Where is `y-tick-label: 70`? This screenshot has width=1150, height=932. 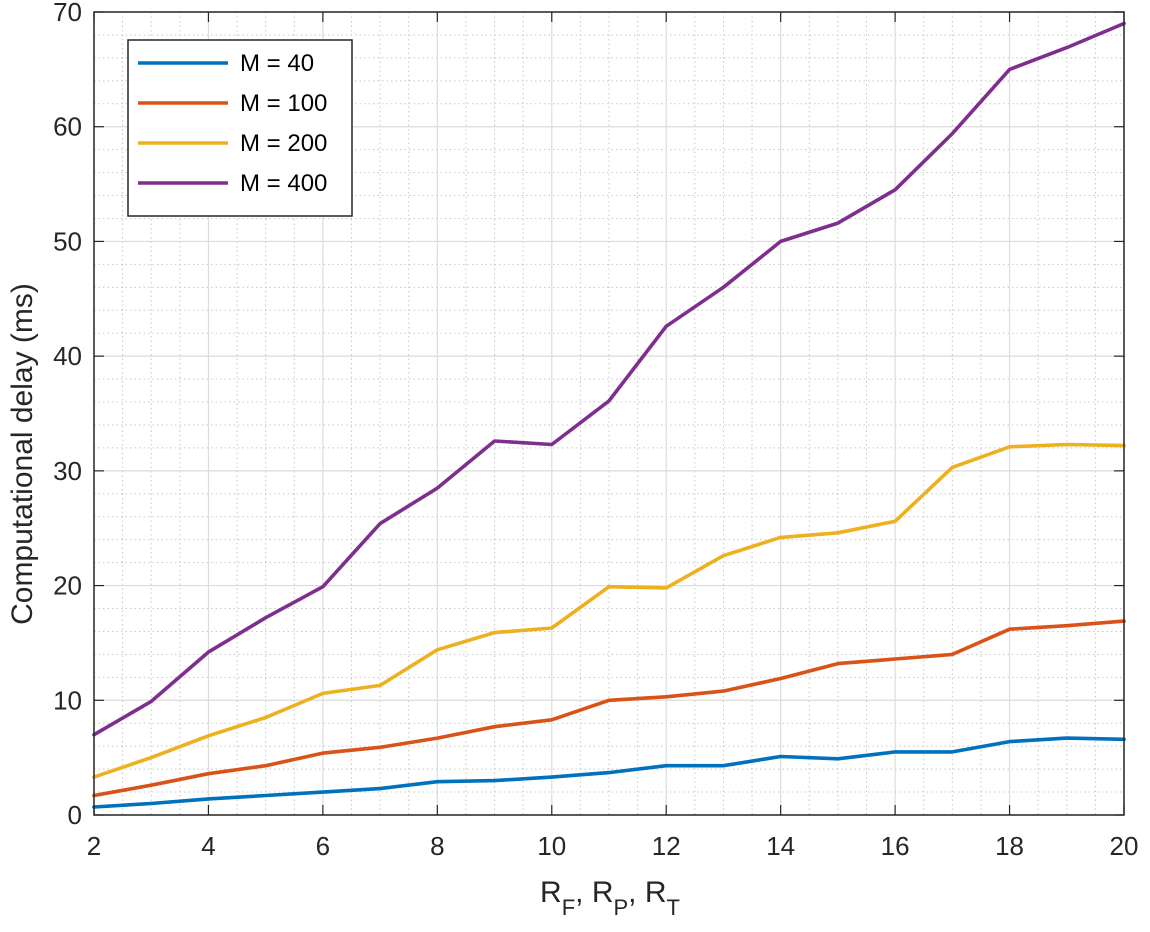 y-tick-label: 70 is located at coordinates (67, 13).